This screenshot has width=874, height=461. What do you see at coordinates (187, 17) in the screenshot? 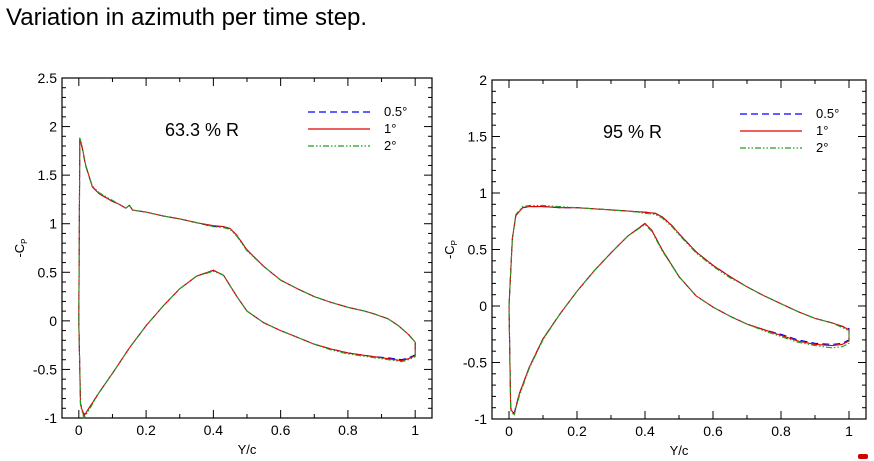
I see `page-title: Variation in azimuth per time step.` at bounding box center [187, 17].